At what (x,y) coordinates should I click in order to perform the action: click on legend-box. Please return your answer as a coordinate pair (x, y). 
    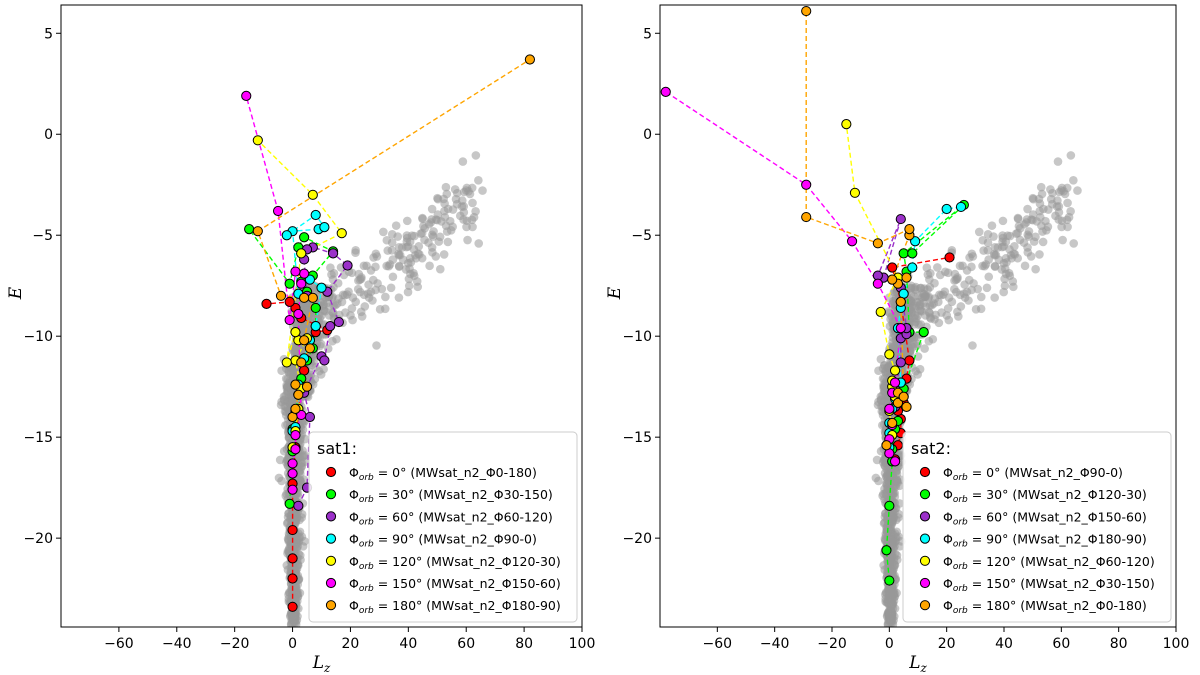
    Looking at the image, I should click on (1037, 527).